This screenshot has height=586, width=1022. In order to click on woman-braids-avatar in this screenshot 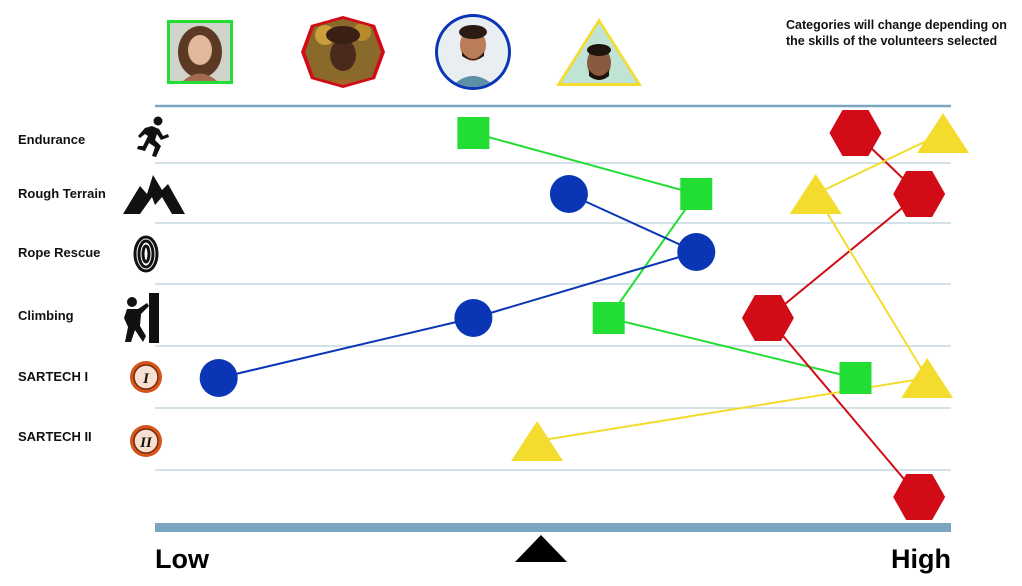, I will do `click(345, 52)`.